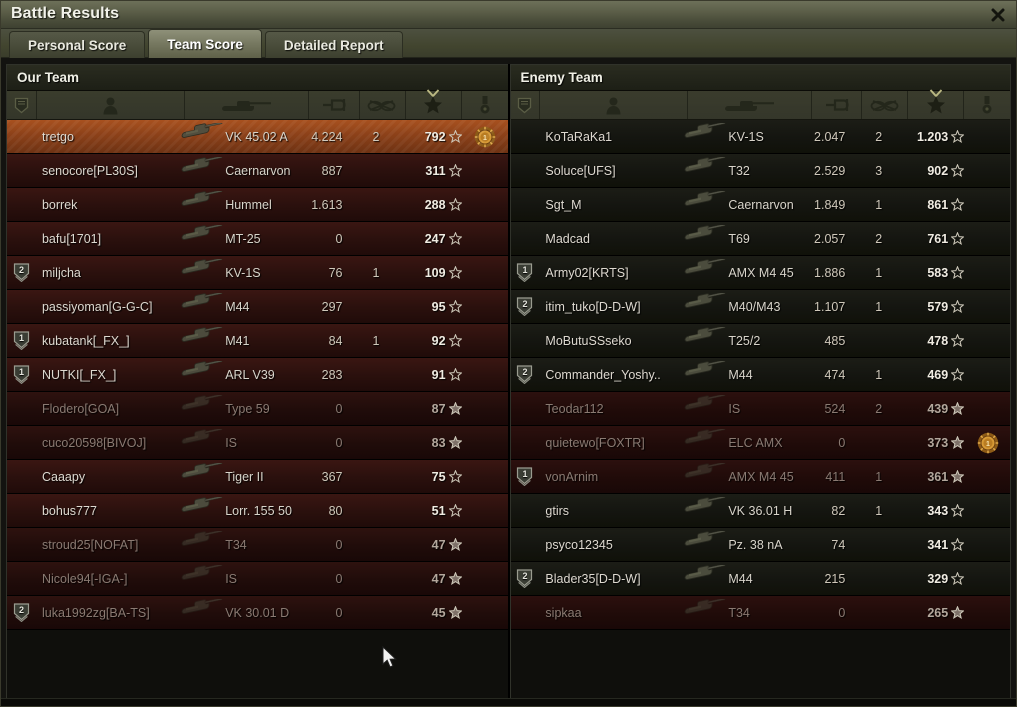 The width and height of the screenshot is (1017, 707). Describe the element at coordinates (742, 613) in the screenshot. I see `vehicle-name: T34` at that location.